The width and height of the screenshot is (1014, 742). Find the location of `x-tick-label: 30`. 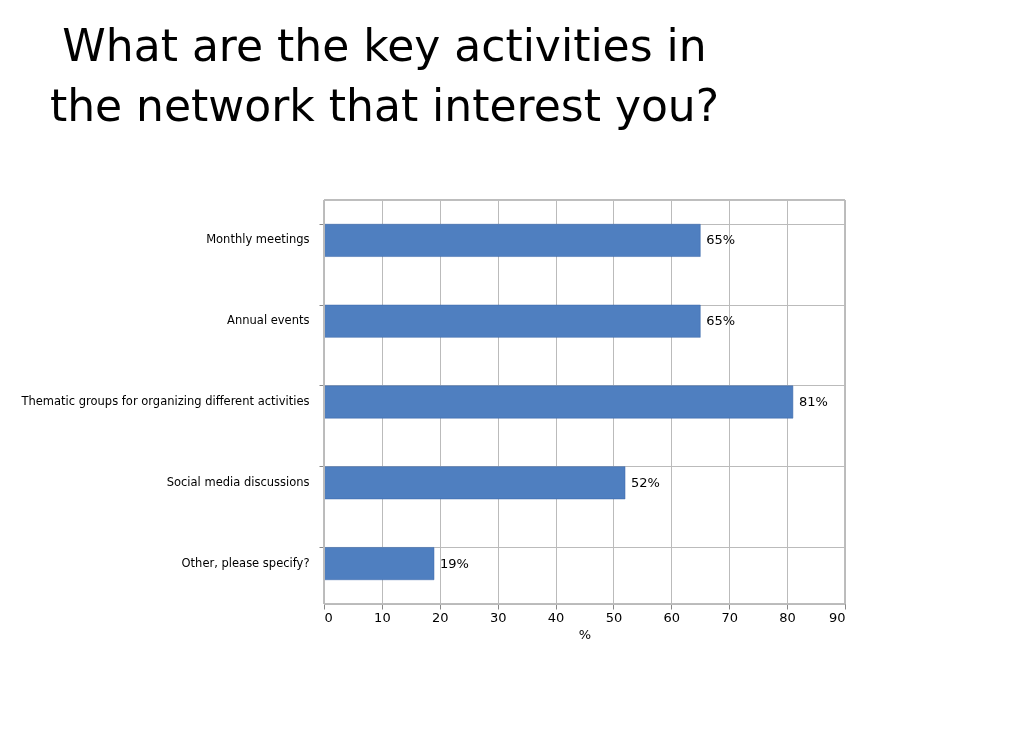

x-tick-label: 30 is located at coordinates (498, 617).